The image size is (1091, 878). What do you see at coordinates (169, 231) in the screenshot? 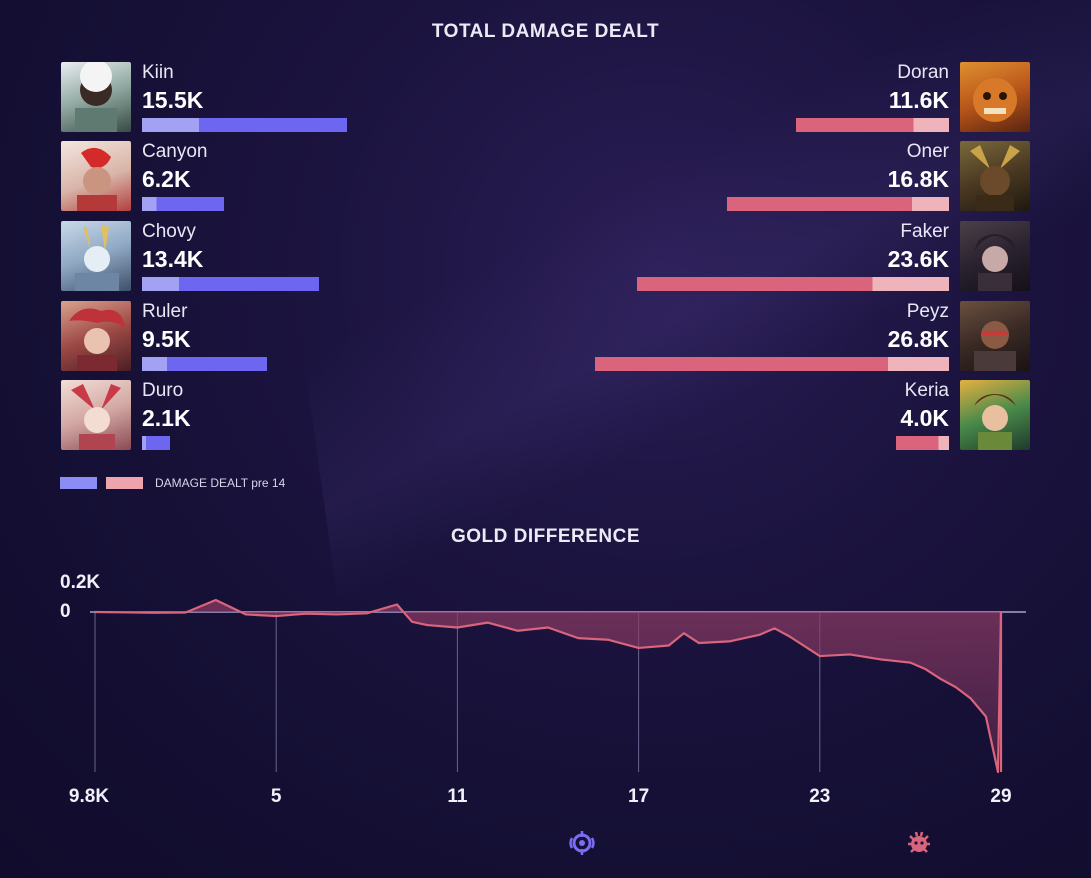
I see `player-name: Chovy` at bounding box center [169, 231].